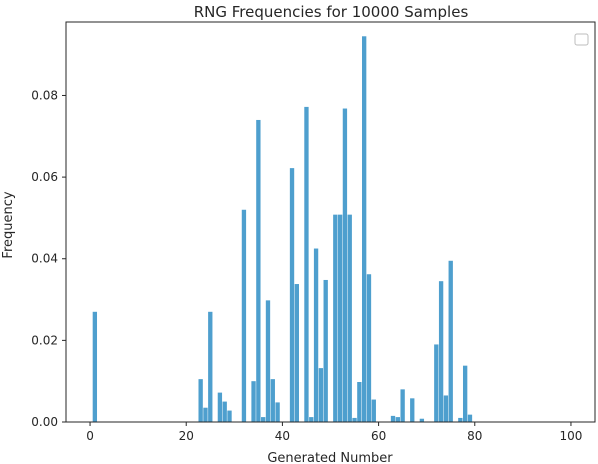  Describe the element at coordinates (186, 436) in the screenshot. I see `x-tick-label: 20` at that location.